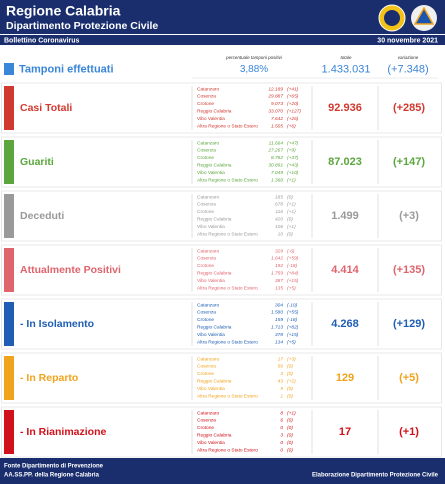  What do you see at coordinates (291, 151) in the screenshot?
I see `province-delta: (+9)` at bounding box center [291, 151].